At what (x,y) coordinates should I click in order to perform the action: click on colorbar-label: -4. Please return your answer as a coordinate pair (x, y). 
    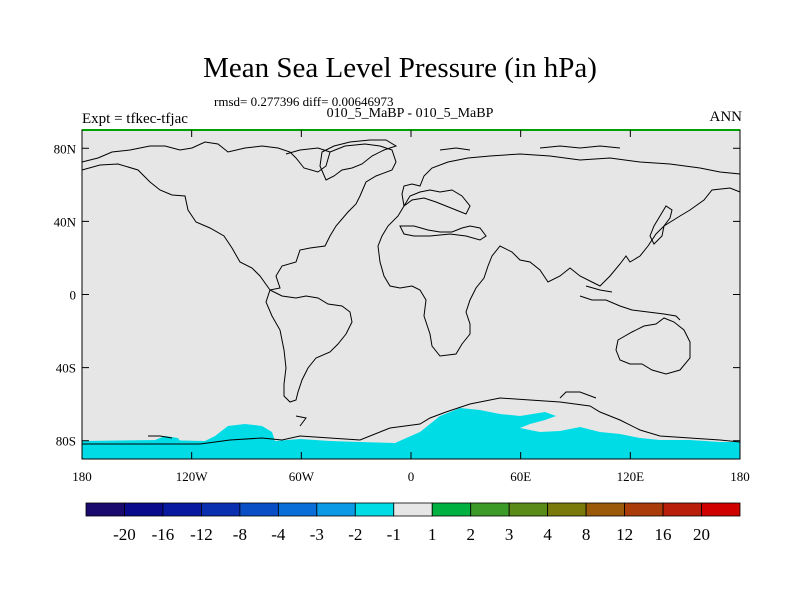
    Looking at the image, I should click on (278, 534).